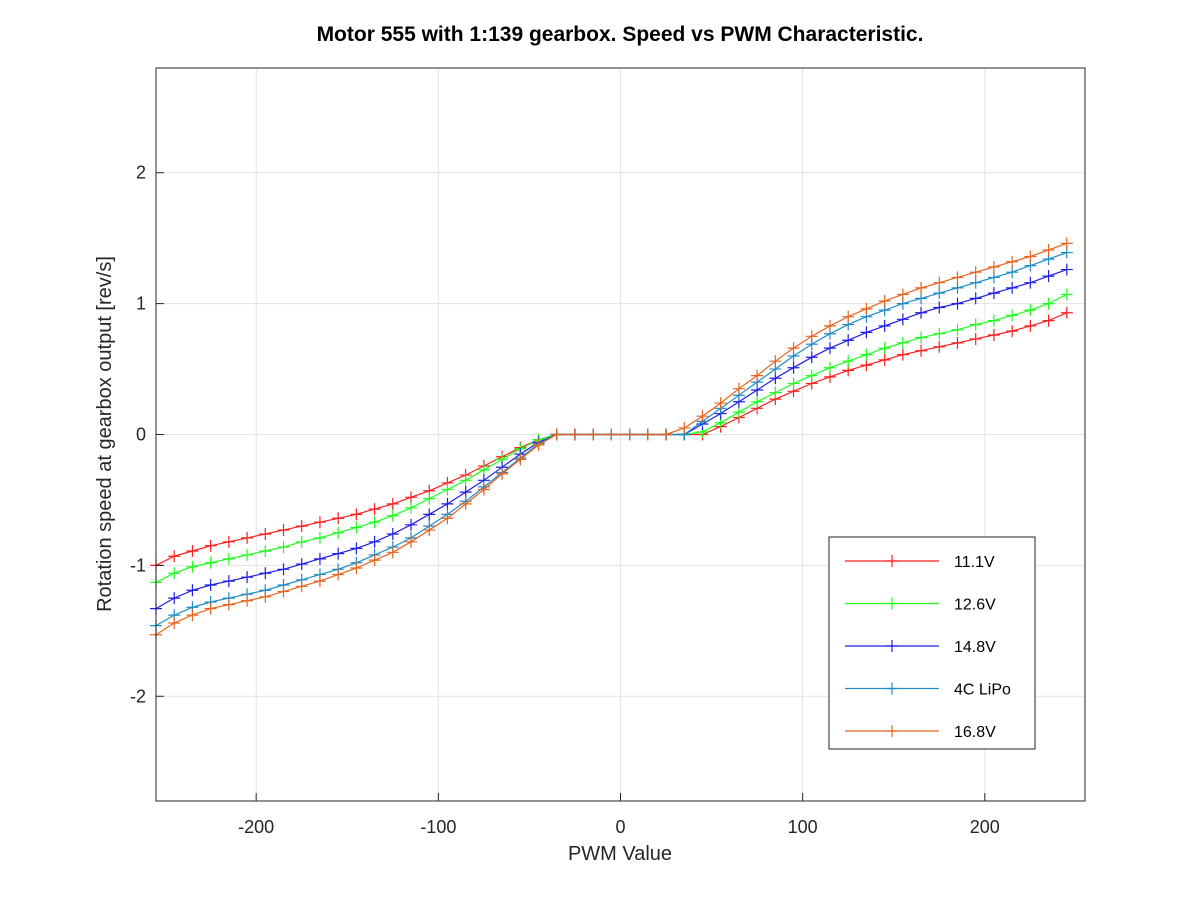 The height and width of the screenshot is (900, 1200). I want to click on legend-item: 14.8V, so click(920, 647).